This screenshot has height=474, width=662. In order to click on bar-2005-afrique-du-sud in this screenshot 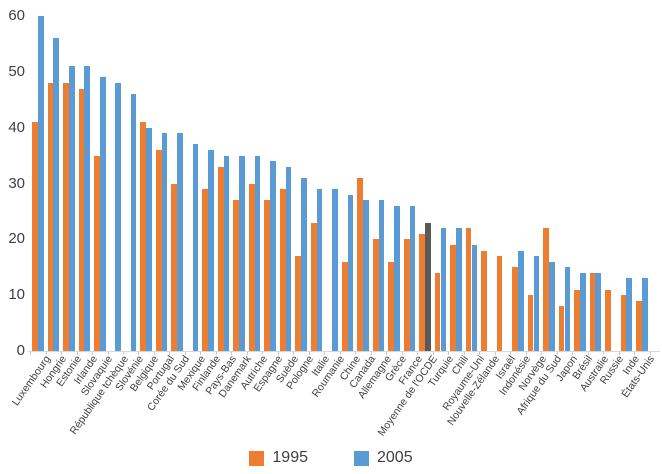, I will do `click(552, 306)`.